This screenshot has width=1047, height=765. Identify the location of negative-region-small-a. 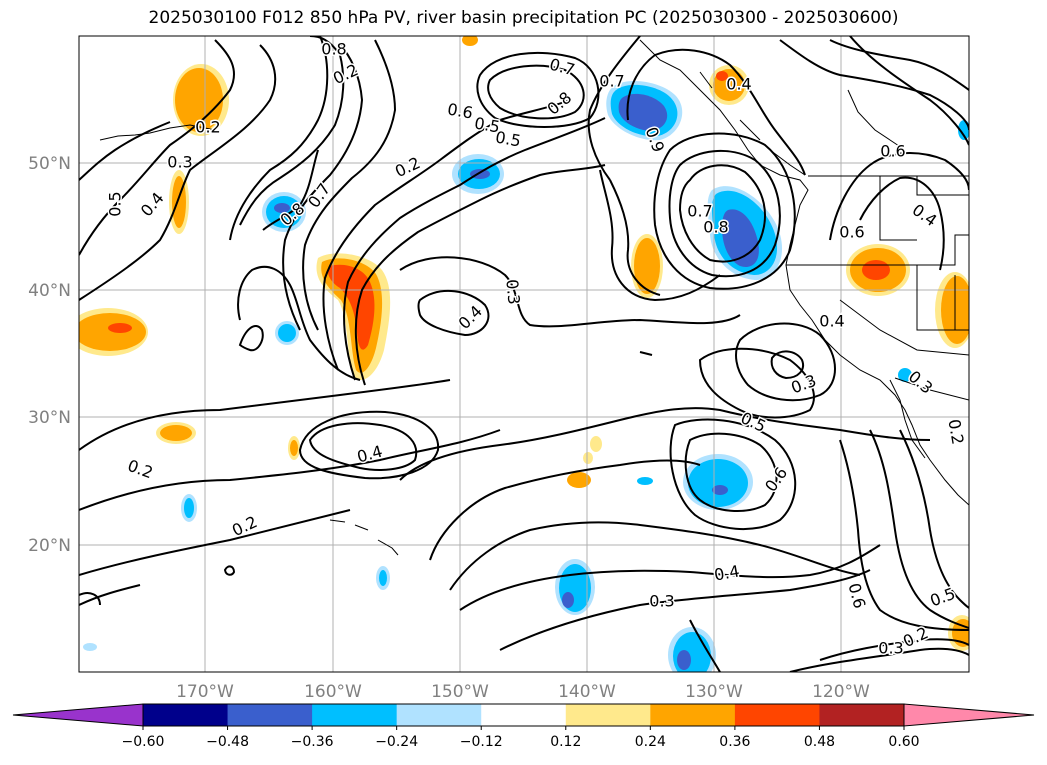
(287, 333).